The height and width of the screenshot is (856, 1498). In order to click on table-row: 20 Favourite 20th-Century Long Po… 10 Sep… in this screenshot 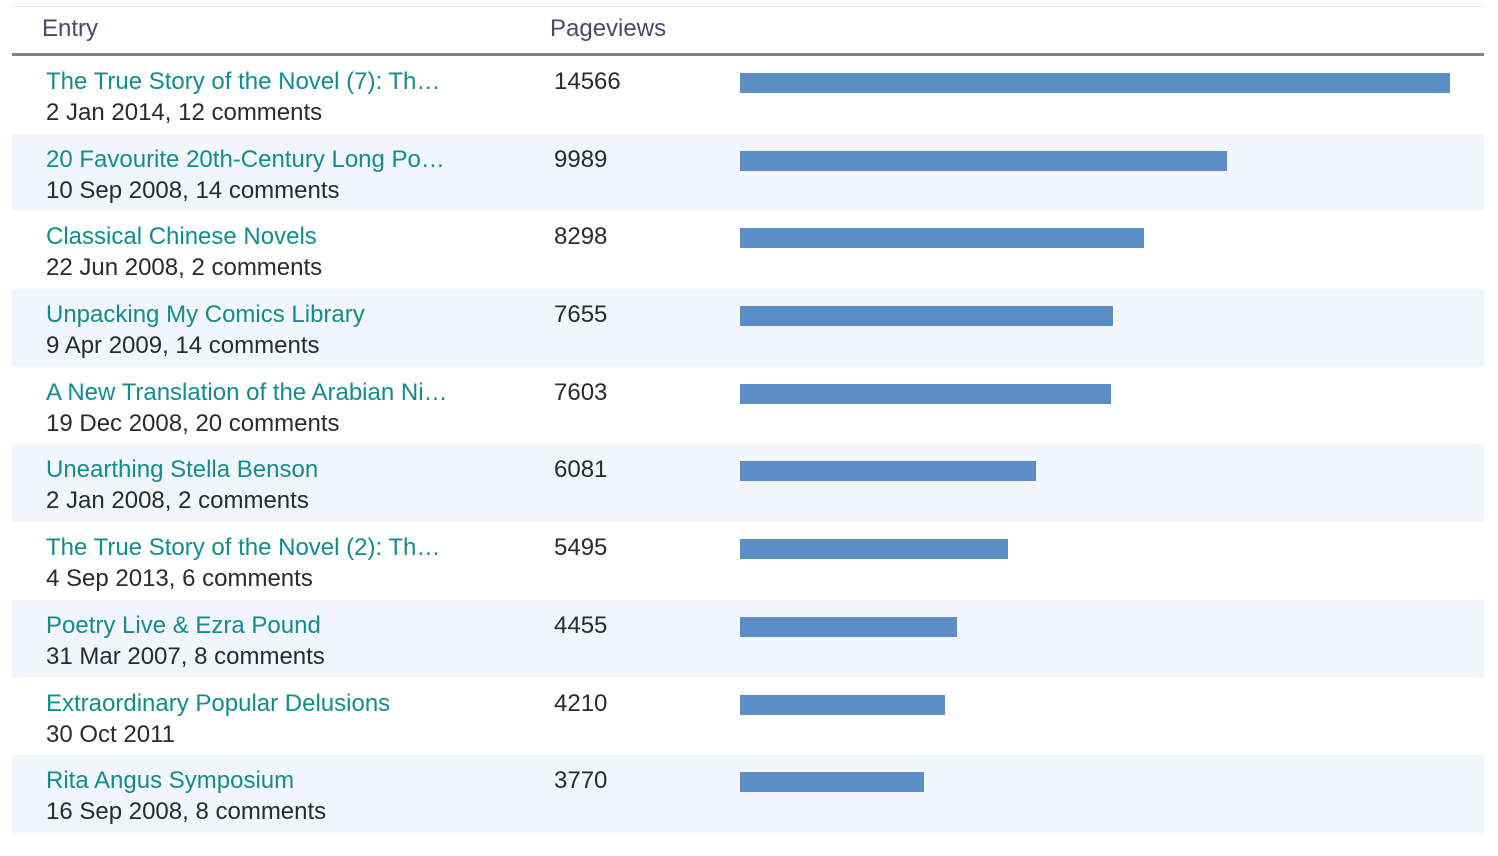, I will do `click(748, 172)`.